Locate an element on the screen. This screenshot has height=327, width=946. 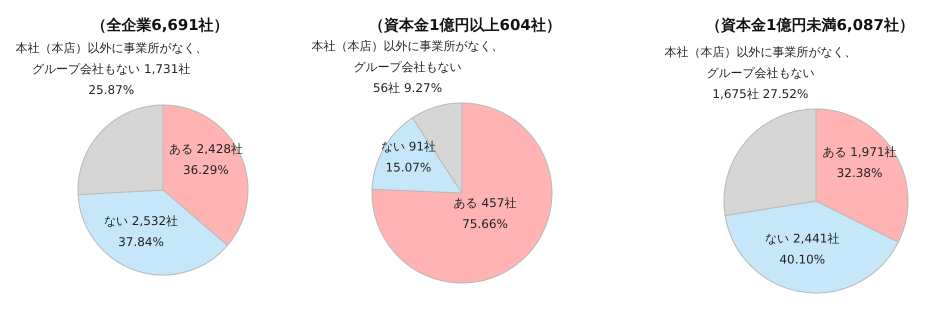
slice-label: ある 1,971社 32.38% is located at coordinates (859, 162).